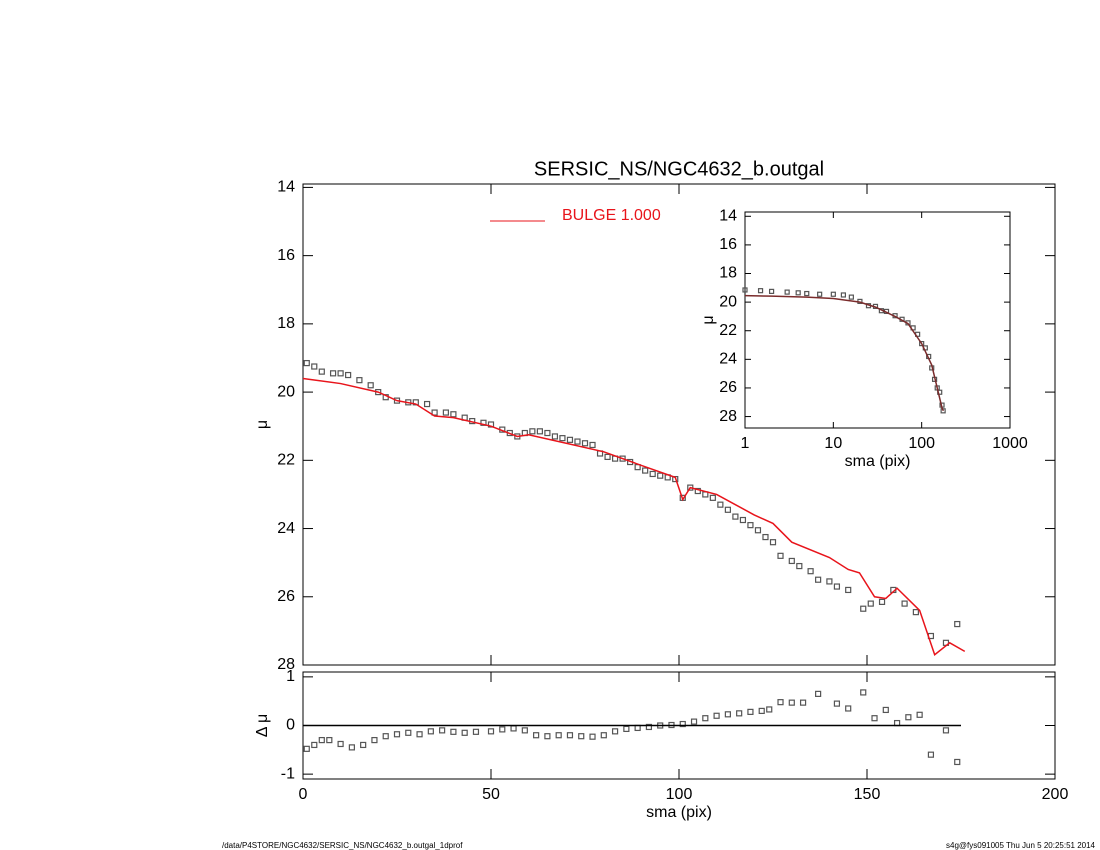 This screenshot has width=1100, height=850. What do you see at coordinates (877, 320) in the screenshot?
I see `plot-frame` at bounding box center [877, 320].